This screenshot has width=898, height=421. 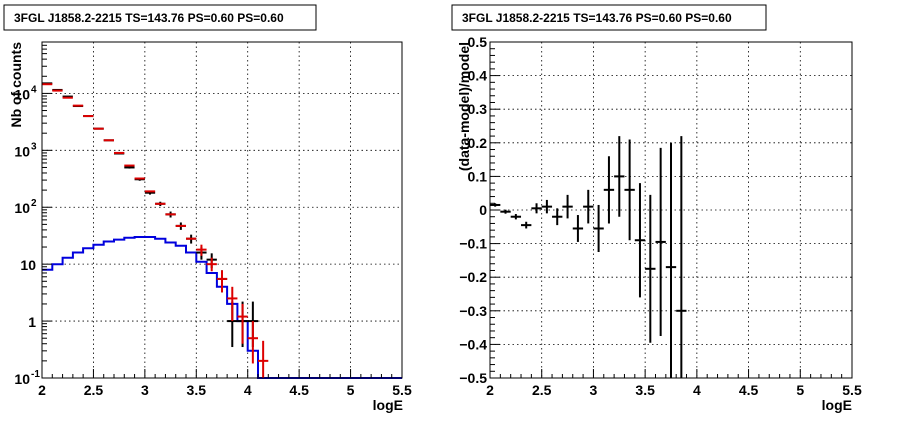 What do you see at coordinates (490, 390) in the screenshot?
I see `residual-x-tick-label: 2` at bounding box center [490, 390].